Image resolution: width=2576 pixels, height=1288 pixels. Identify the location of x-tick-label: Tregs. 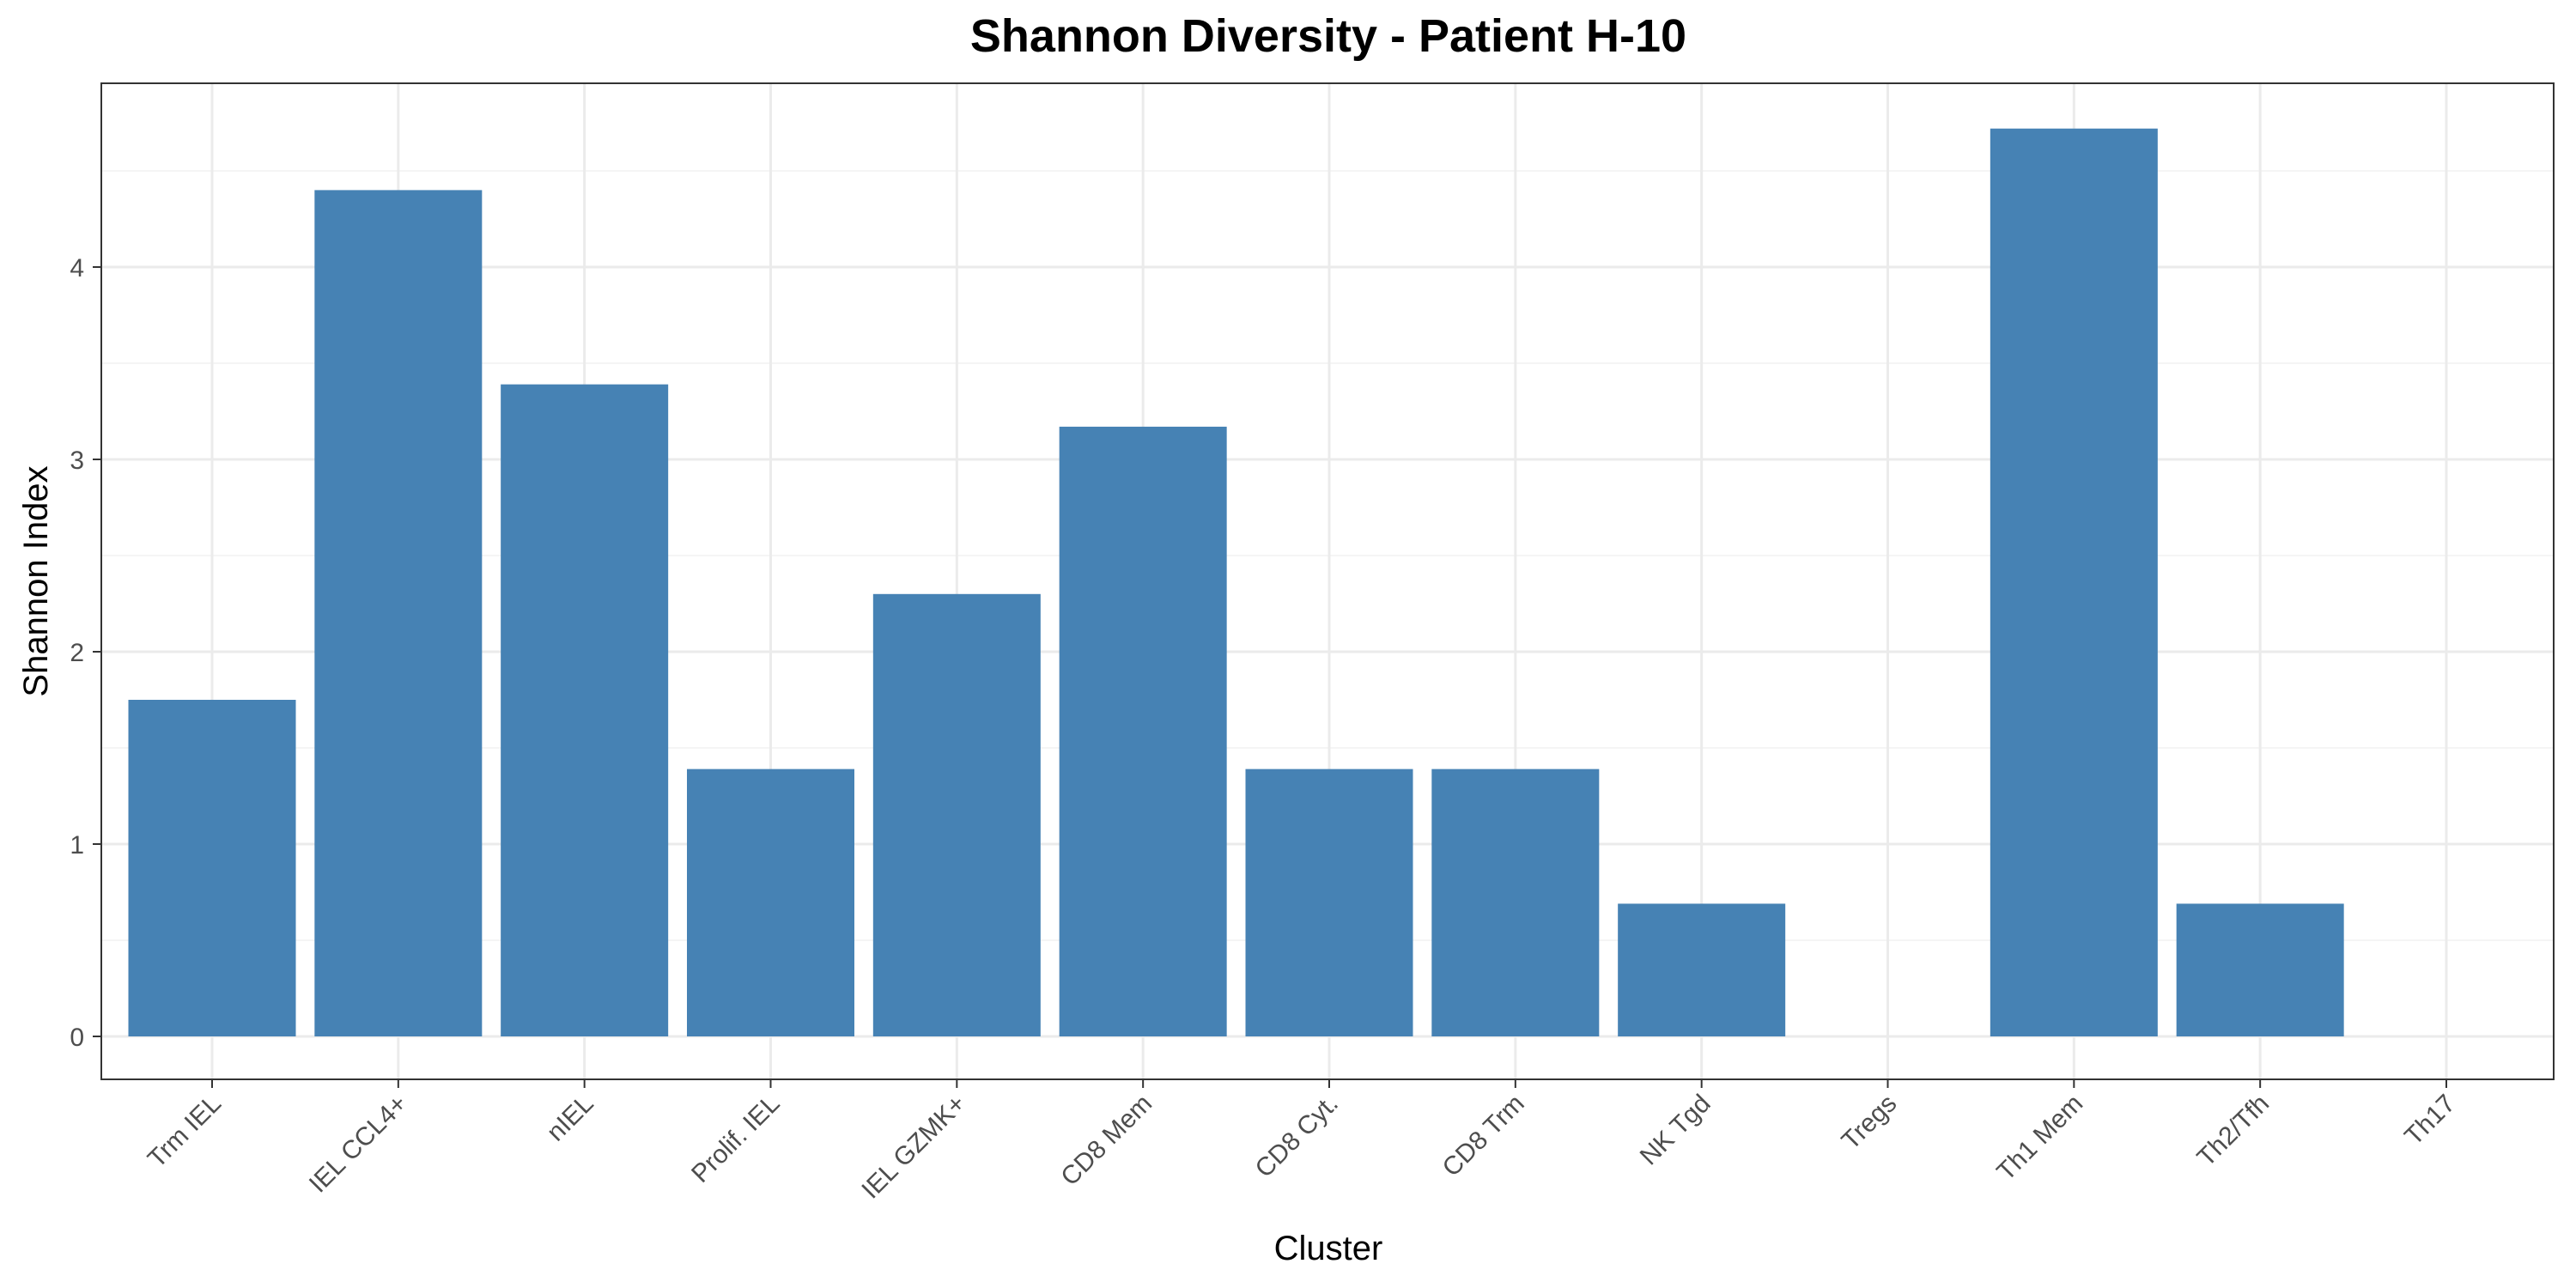
(1870, 1123).